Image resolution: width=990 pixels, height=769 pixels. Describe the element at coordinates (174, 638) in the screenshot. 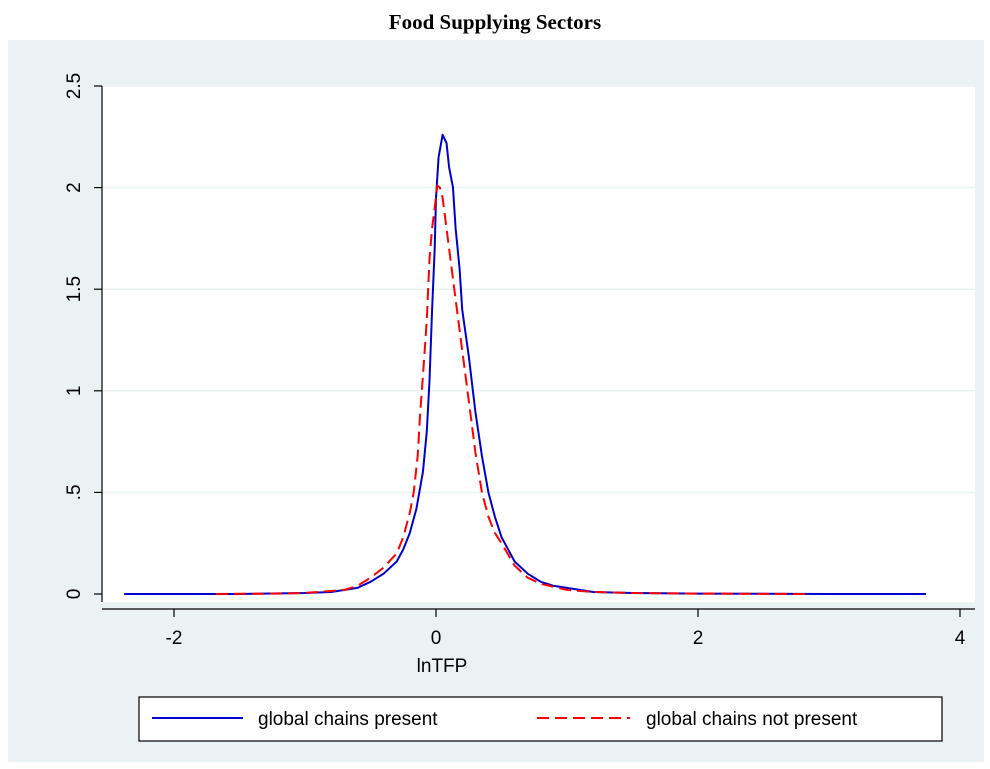

I see `x-tick-label: -2` at that location.